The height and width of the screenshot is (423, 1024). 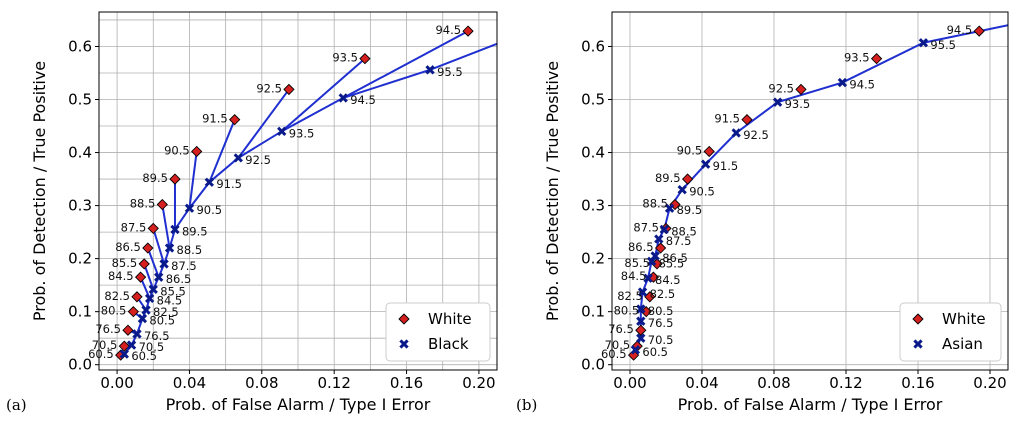 I want to click on panel-a-y-axis-label: Prob. of Detection / True Positive, so click(x=39, y=191).